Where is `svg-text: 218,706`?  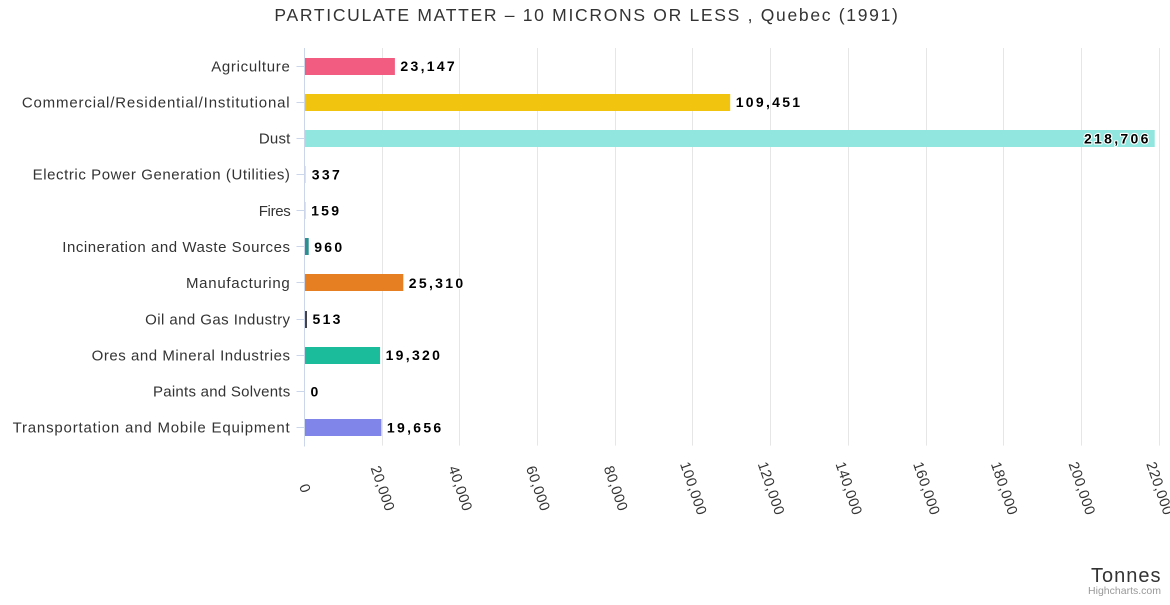
svg-text: 218,706 is located at coordinates (1117, 138).